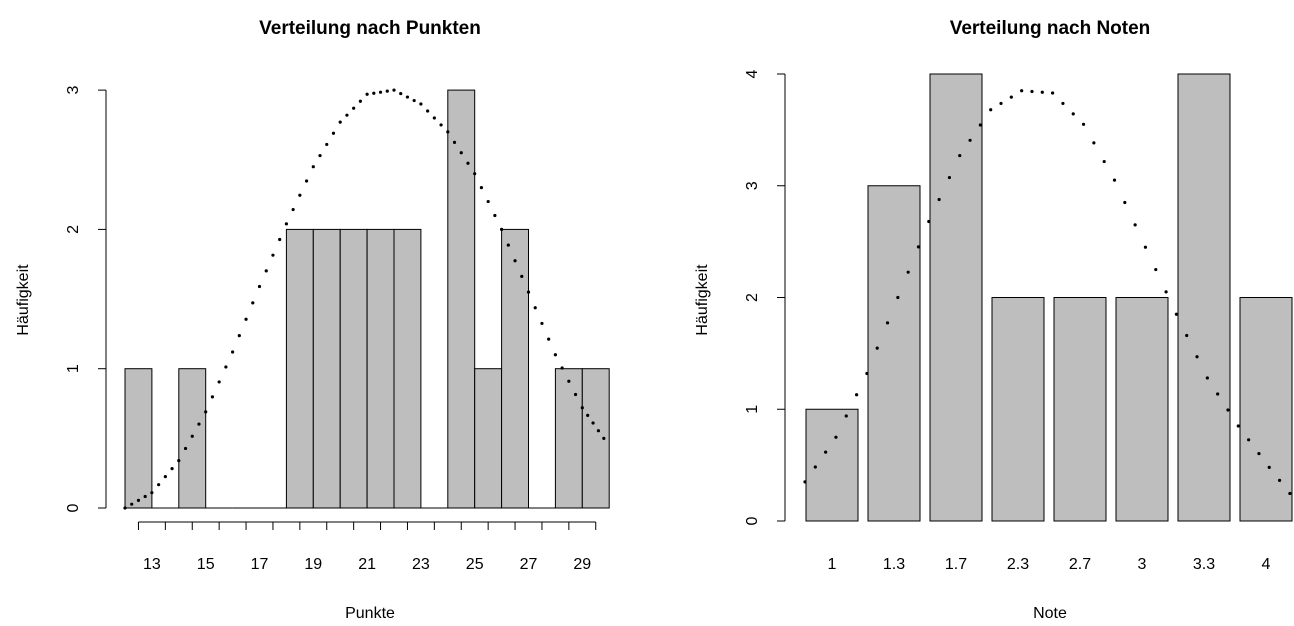 This screenshot has height=626, width=1294. I want to click on x-tick-label-punkte-13: 13, so click(152, 564).